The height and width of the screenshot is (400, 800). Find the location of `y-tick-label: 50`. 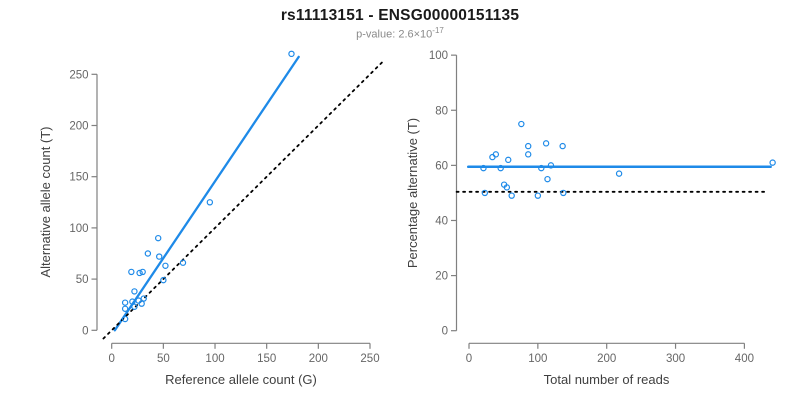

y-tick-label: 50 is located at coordinates (82, 280).